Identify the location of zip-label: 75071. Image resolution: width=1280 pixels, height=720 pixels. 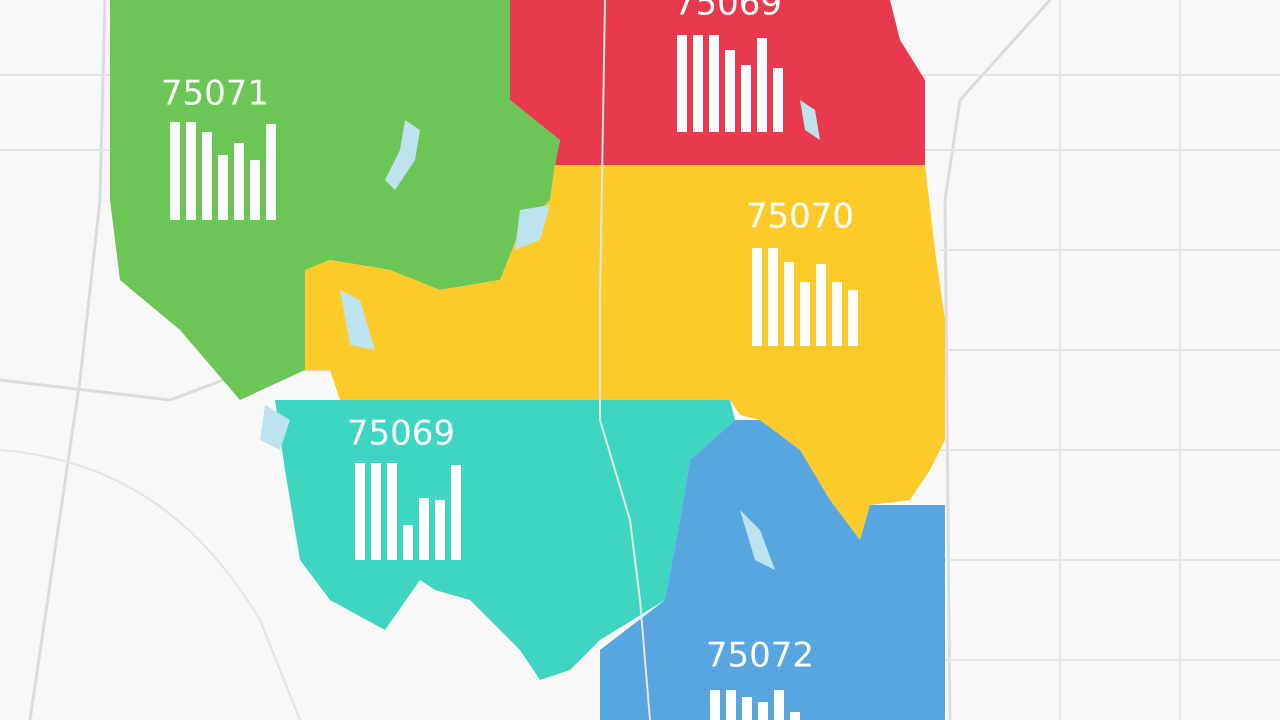
(215, 94).